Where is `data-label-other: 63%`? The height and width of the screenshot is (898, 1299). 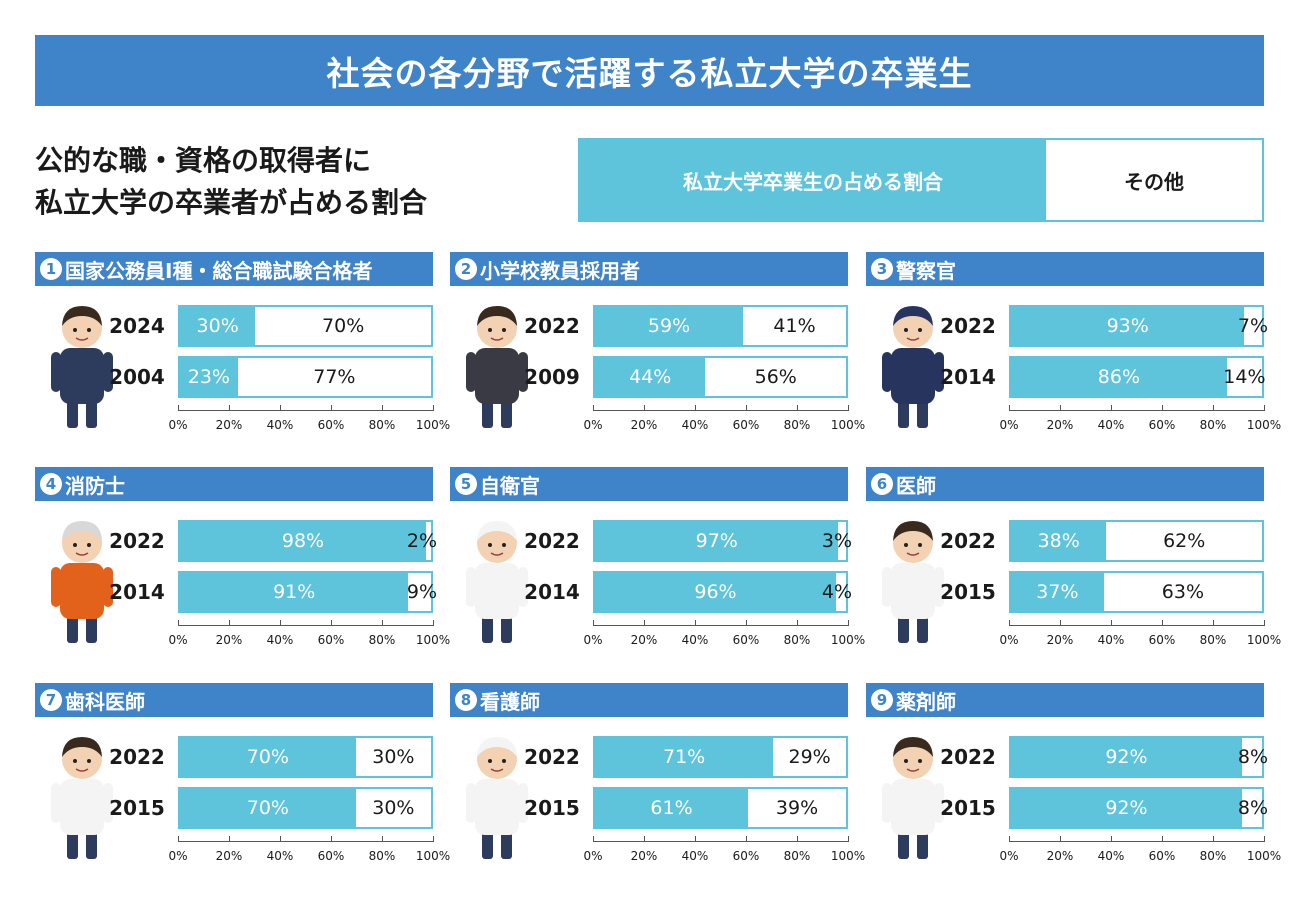
data-label-other: 63% is located at coordinates (1183, 592).